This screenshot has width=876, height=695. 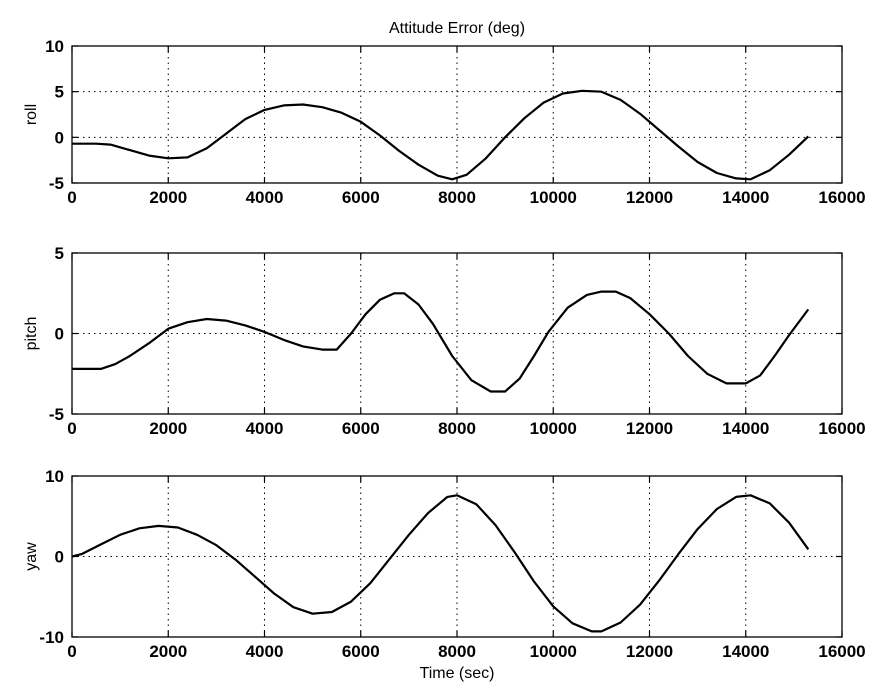 I want to click on roll-y-tick-label: 10, so click(x=54, y=46).